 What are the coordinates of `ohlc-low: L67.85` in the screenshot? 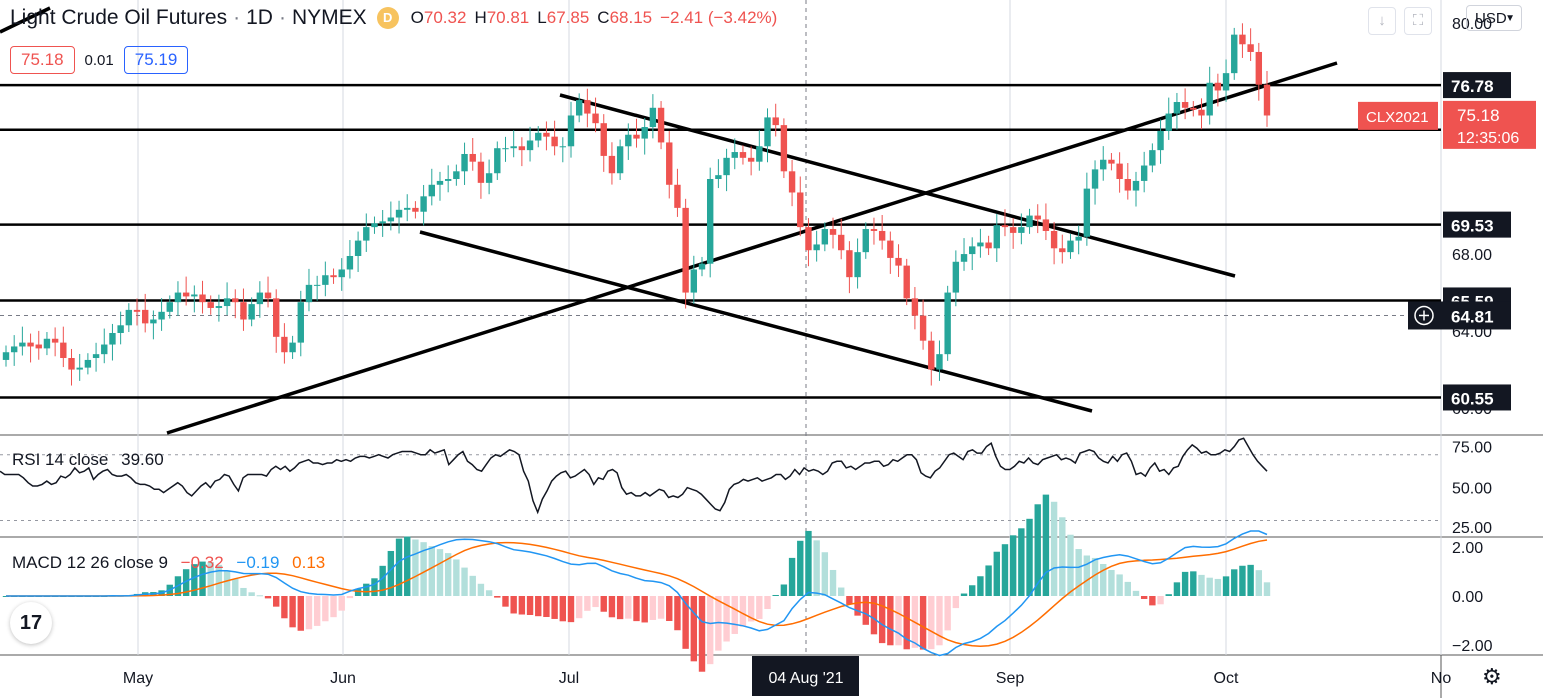 It's located at (563, 17).